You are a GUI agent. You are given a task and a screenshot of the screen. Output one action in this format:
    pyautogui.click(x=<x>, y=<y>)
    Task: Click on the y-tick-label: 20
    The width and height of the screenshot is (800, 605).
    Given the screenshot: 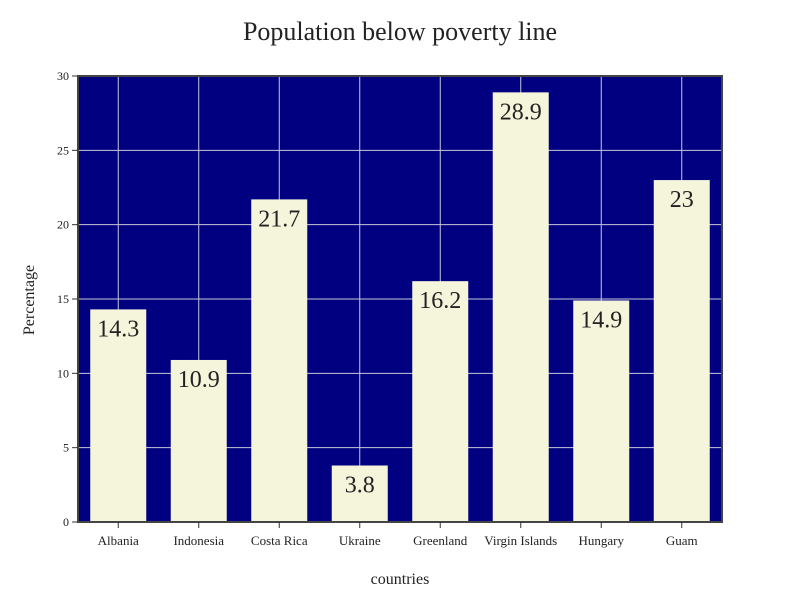 What is the action you would take?
    pyautogui.click(x=63, y=225)
    